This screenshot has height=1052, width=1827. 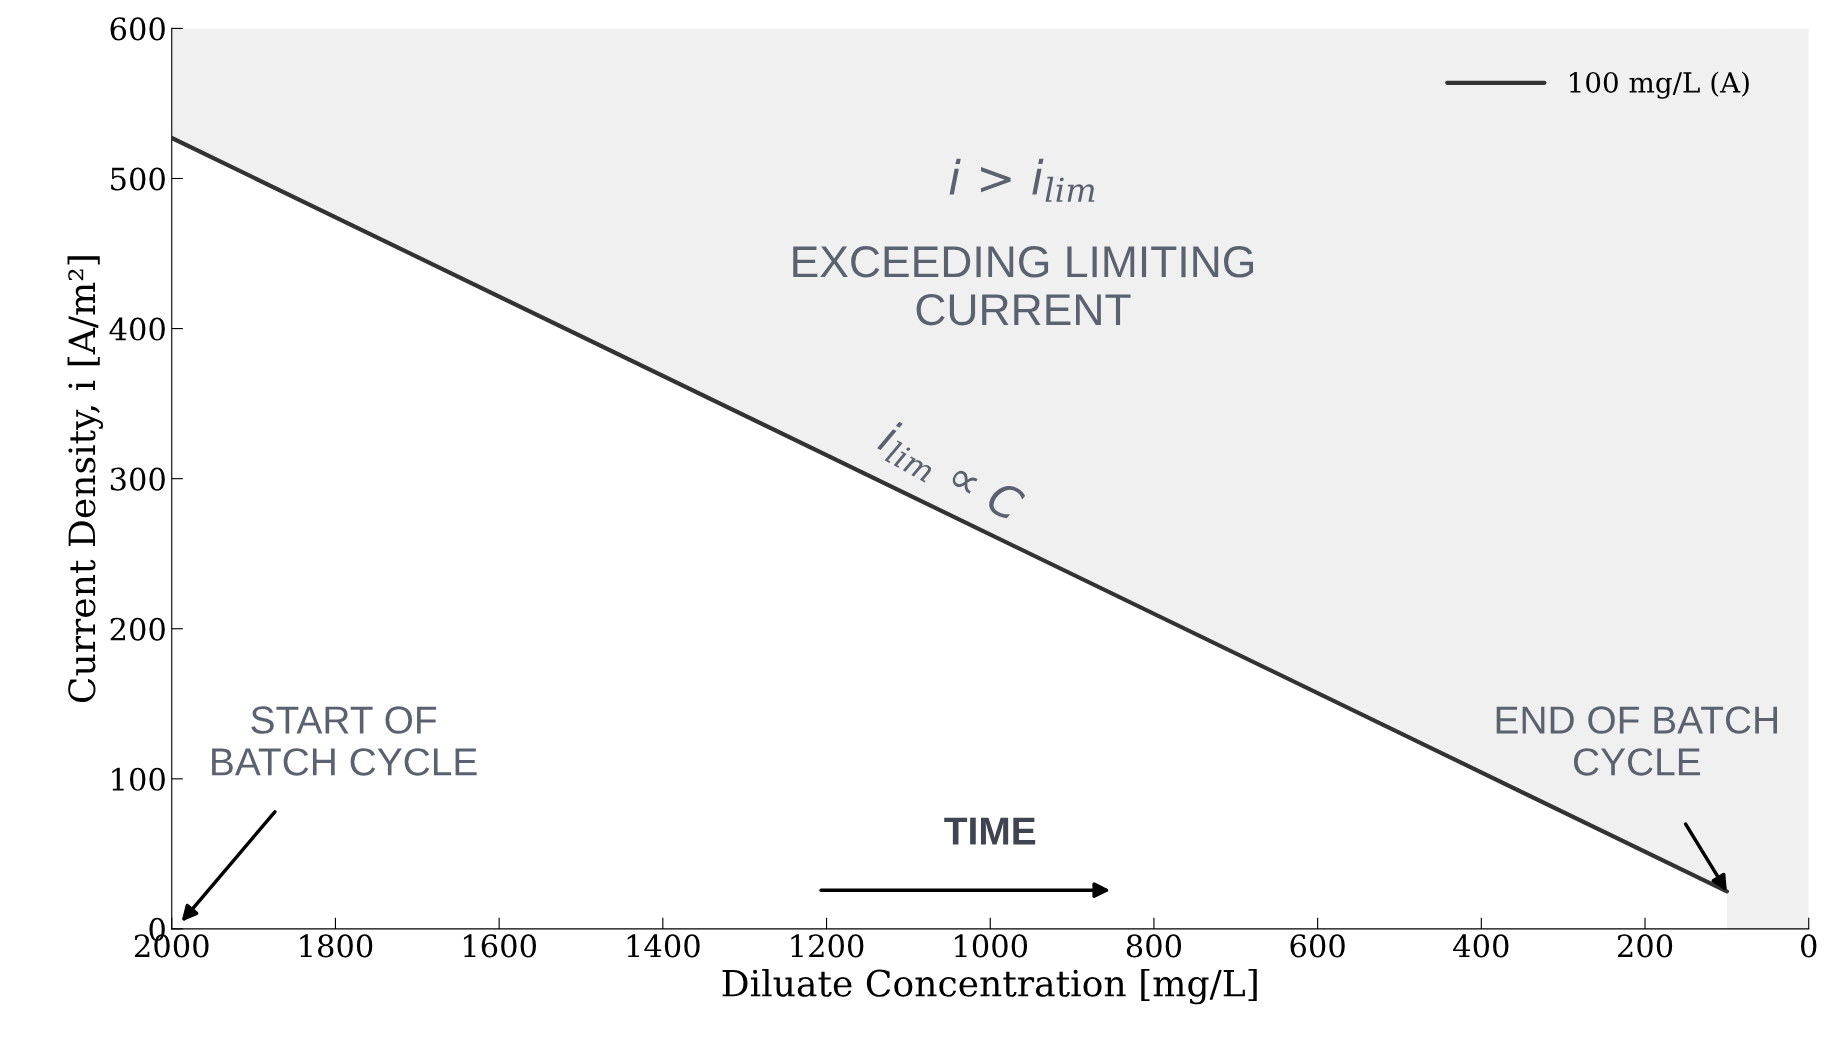 What do you see at coordinates (950, 473) in the screenshot?
I see `annotation: i$_{lim}$ ∝ C` at bounding box center [950, 473].